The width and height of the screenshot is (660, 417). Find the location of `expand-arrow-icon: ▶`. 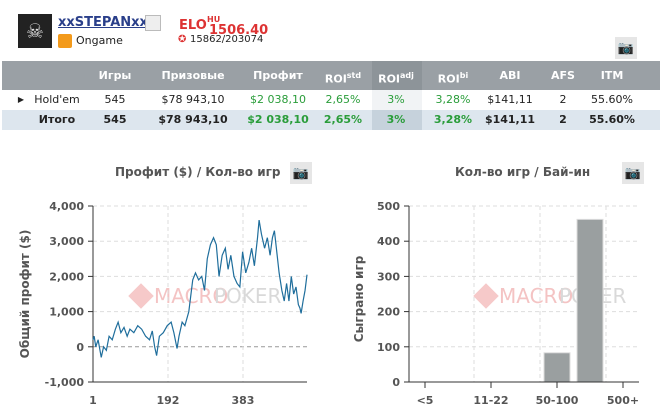

expand-arrow-icon: ▶ is located at coordinates (21, 99).